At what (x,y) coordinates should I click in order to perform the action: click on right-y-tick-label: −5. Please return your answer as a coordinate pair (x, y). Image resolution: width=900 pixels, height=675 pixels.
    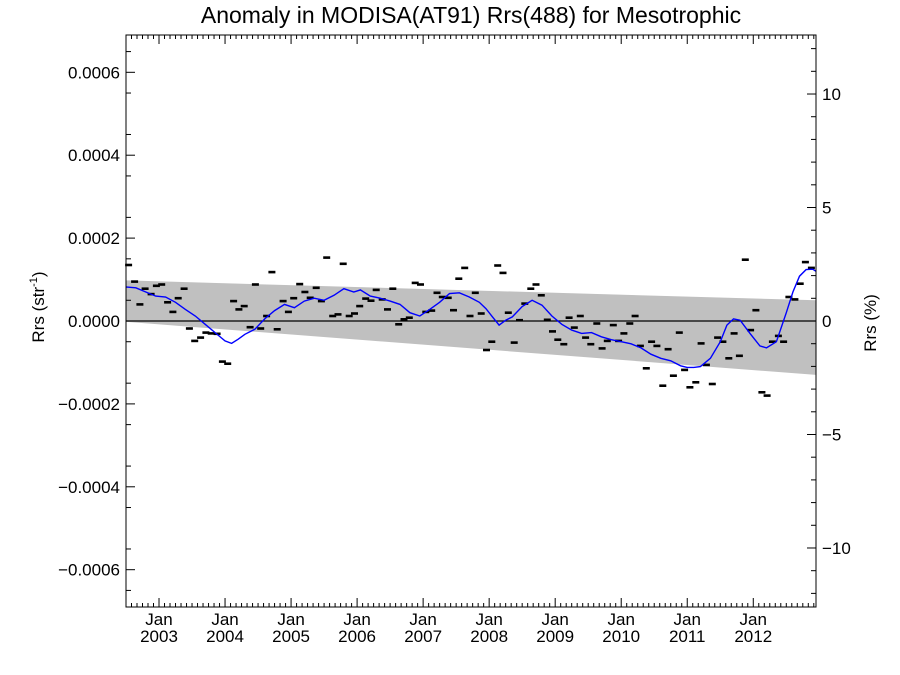
    Looking at the image, I should click on (831, 434).